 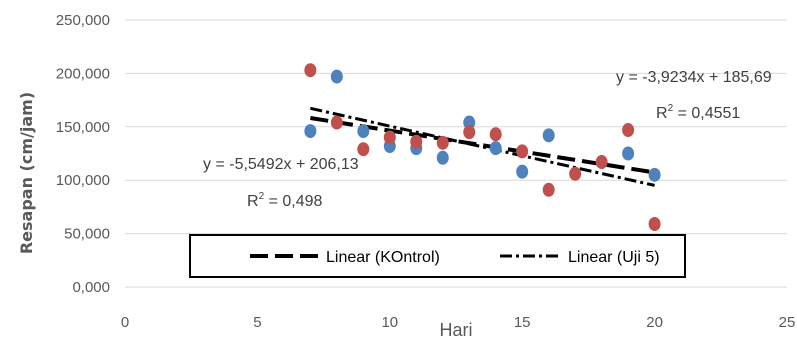 What do you see at coordinates (281, 164) in the screenshot?
I see `annotation-2-equation: y = -5,5492x + 206,13` at bounding box center [281, 164].